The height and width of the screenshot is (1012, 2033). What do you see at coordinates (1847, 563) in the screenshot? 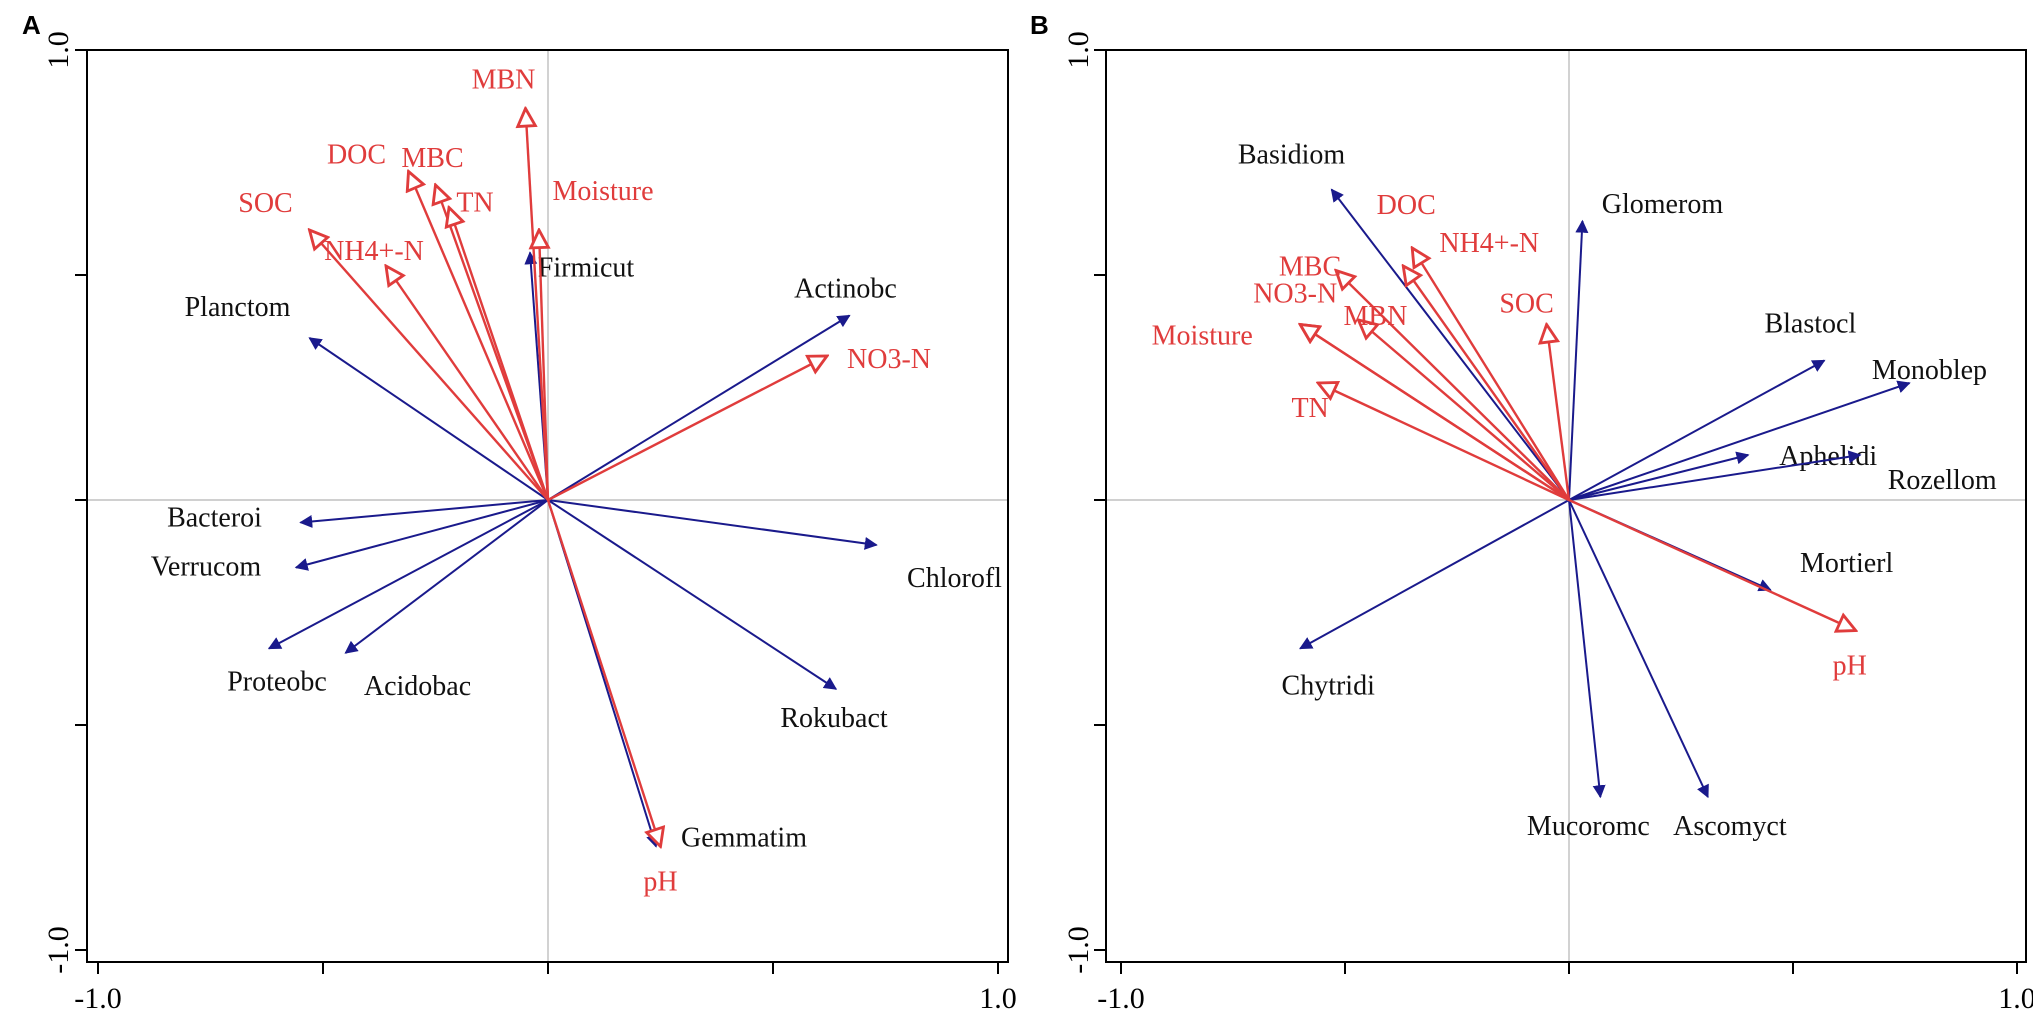
I see `label-mortierl: Mortierl` at bounding box center [1847, 563].